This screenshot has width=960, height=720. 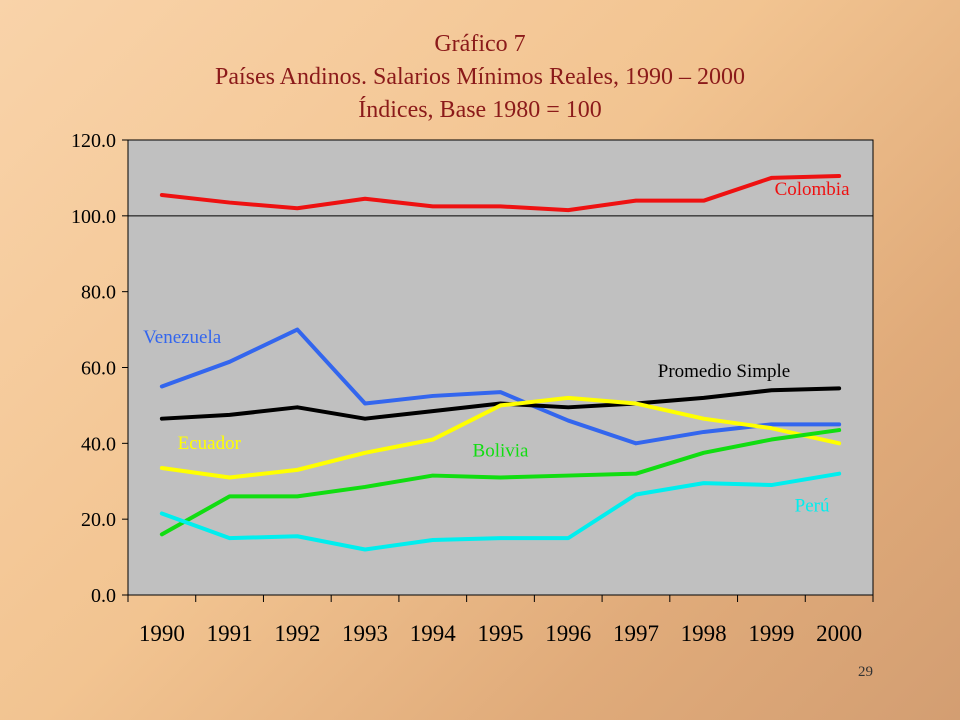 I want to click on series-label-venezuela: Venezuela, so click(x=182, y=337).